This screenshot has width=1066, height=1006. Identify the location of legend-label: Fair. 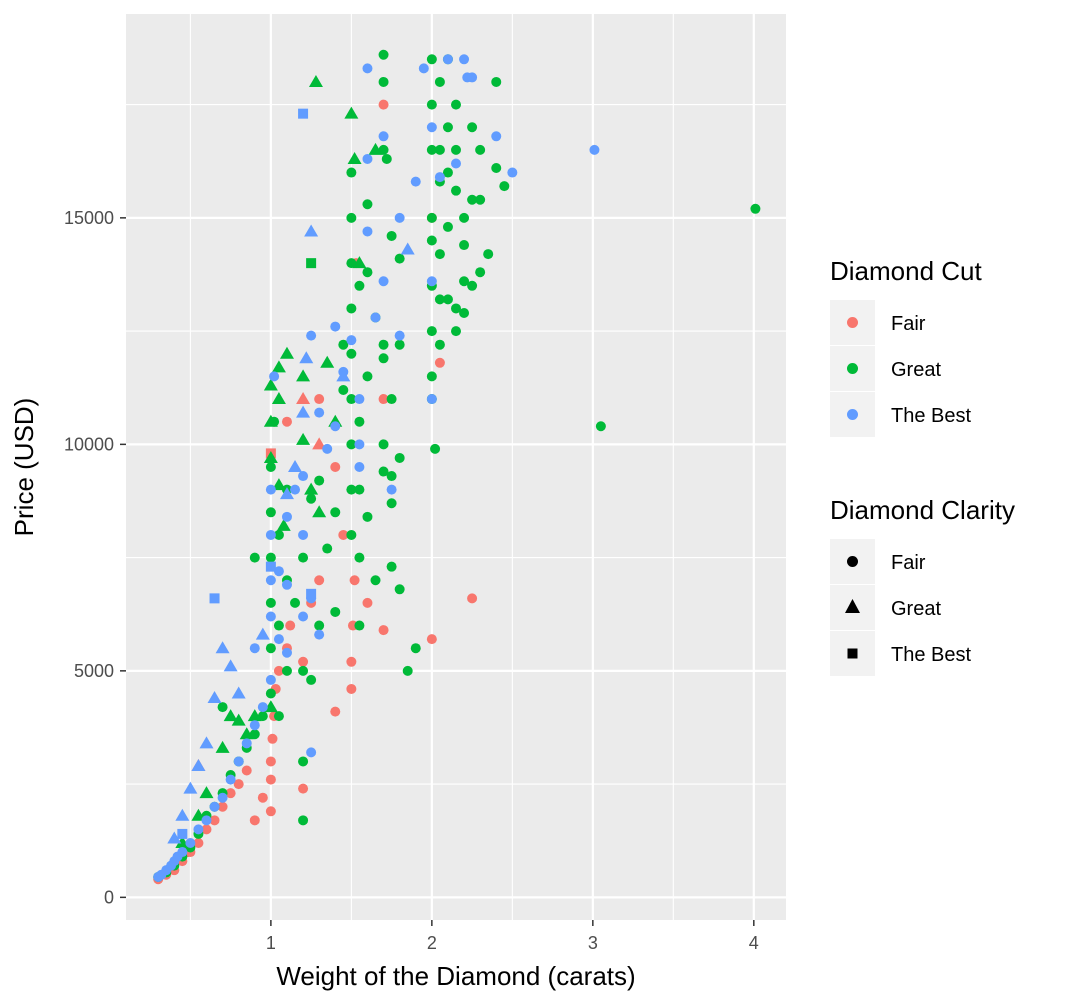
(908, 563).